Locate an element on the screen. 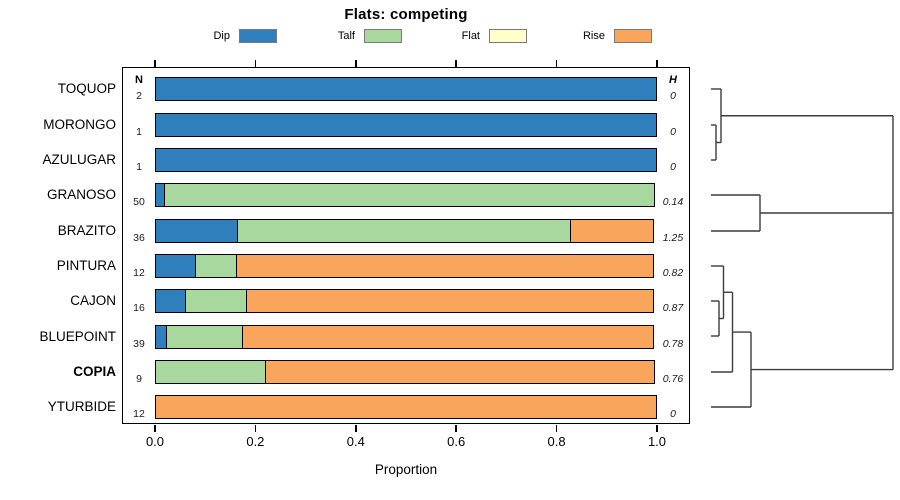  legend-label: Talf is located at coordinates (346, 36).